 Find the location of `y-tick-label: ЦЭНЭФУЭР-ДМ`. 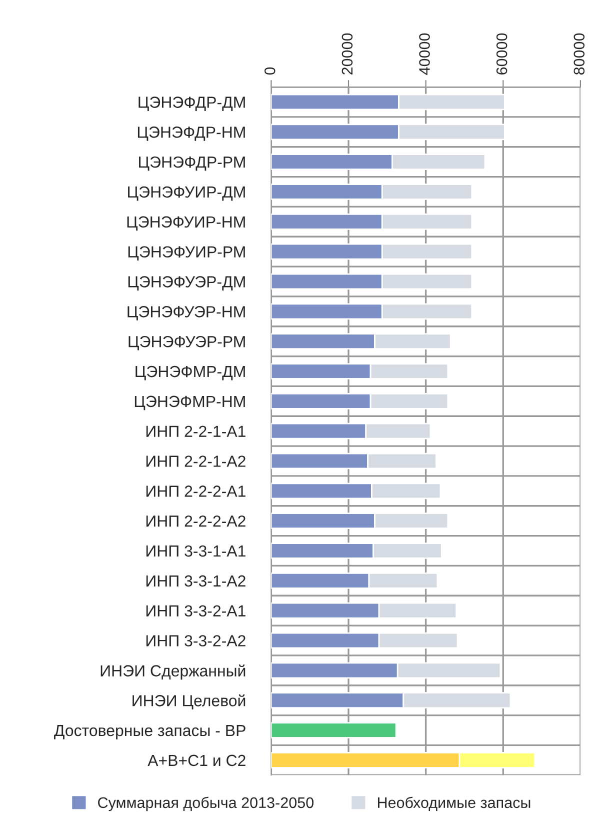

y-tick-label: ЦЭНЭФУЭР-ДМ is located at coordinates (186, 283).